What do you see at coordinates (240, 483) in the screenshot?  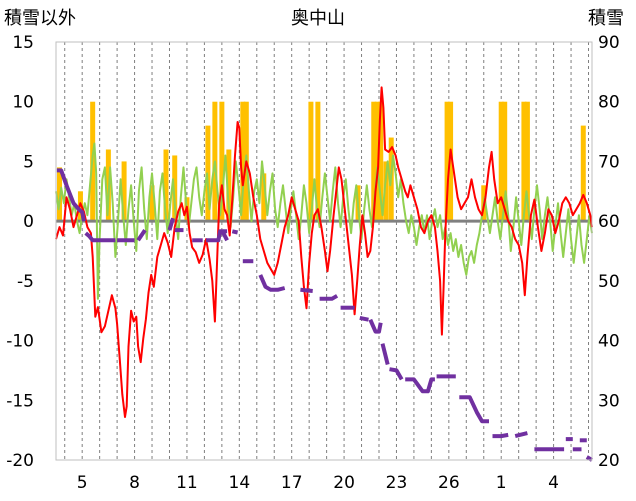 I see `x-tick-label: 14` at bounding box center [240, 483].